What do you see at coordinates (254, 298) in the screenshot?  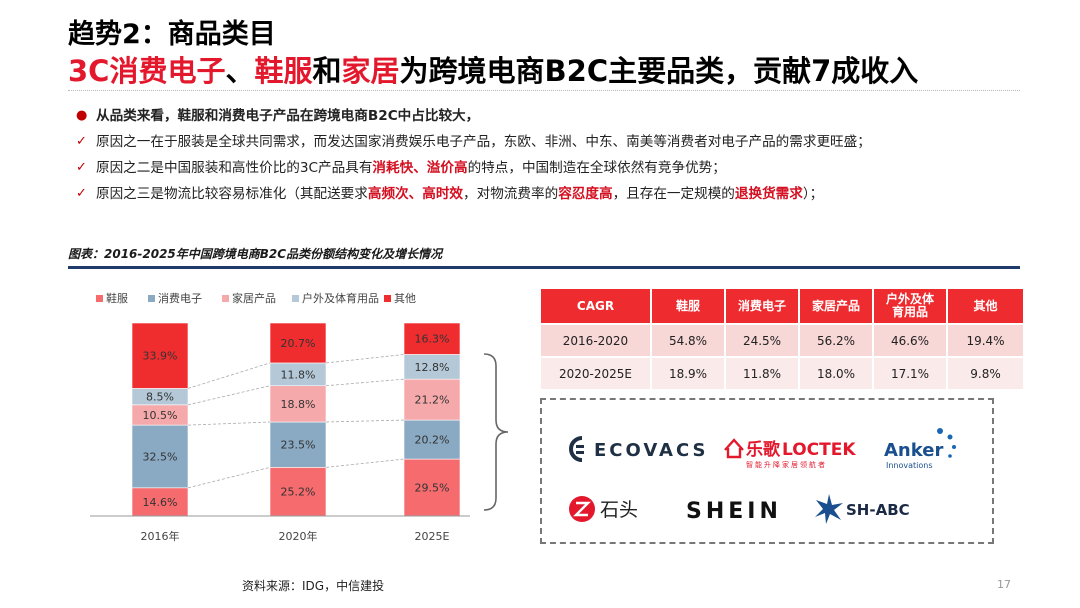 I see `legend-label: 家居产品` at bounding box center [254, 298].